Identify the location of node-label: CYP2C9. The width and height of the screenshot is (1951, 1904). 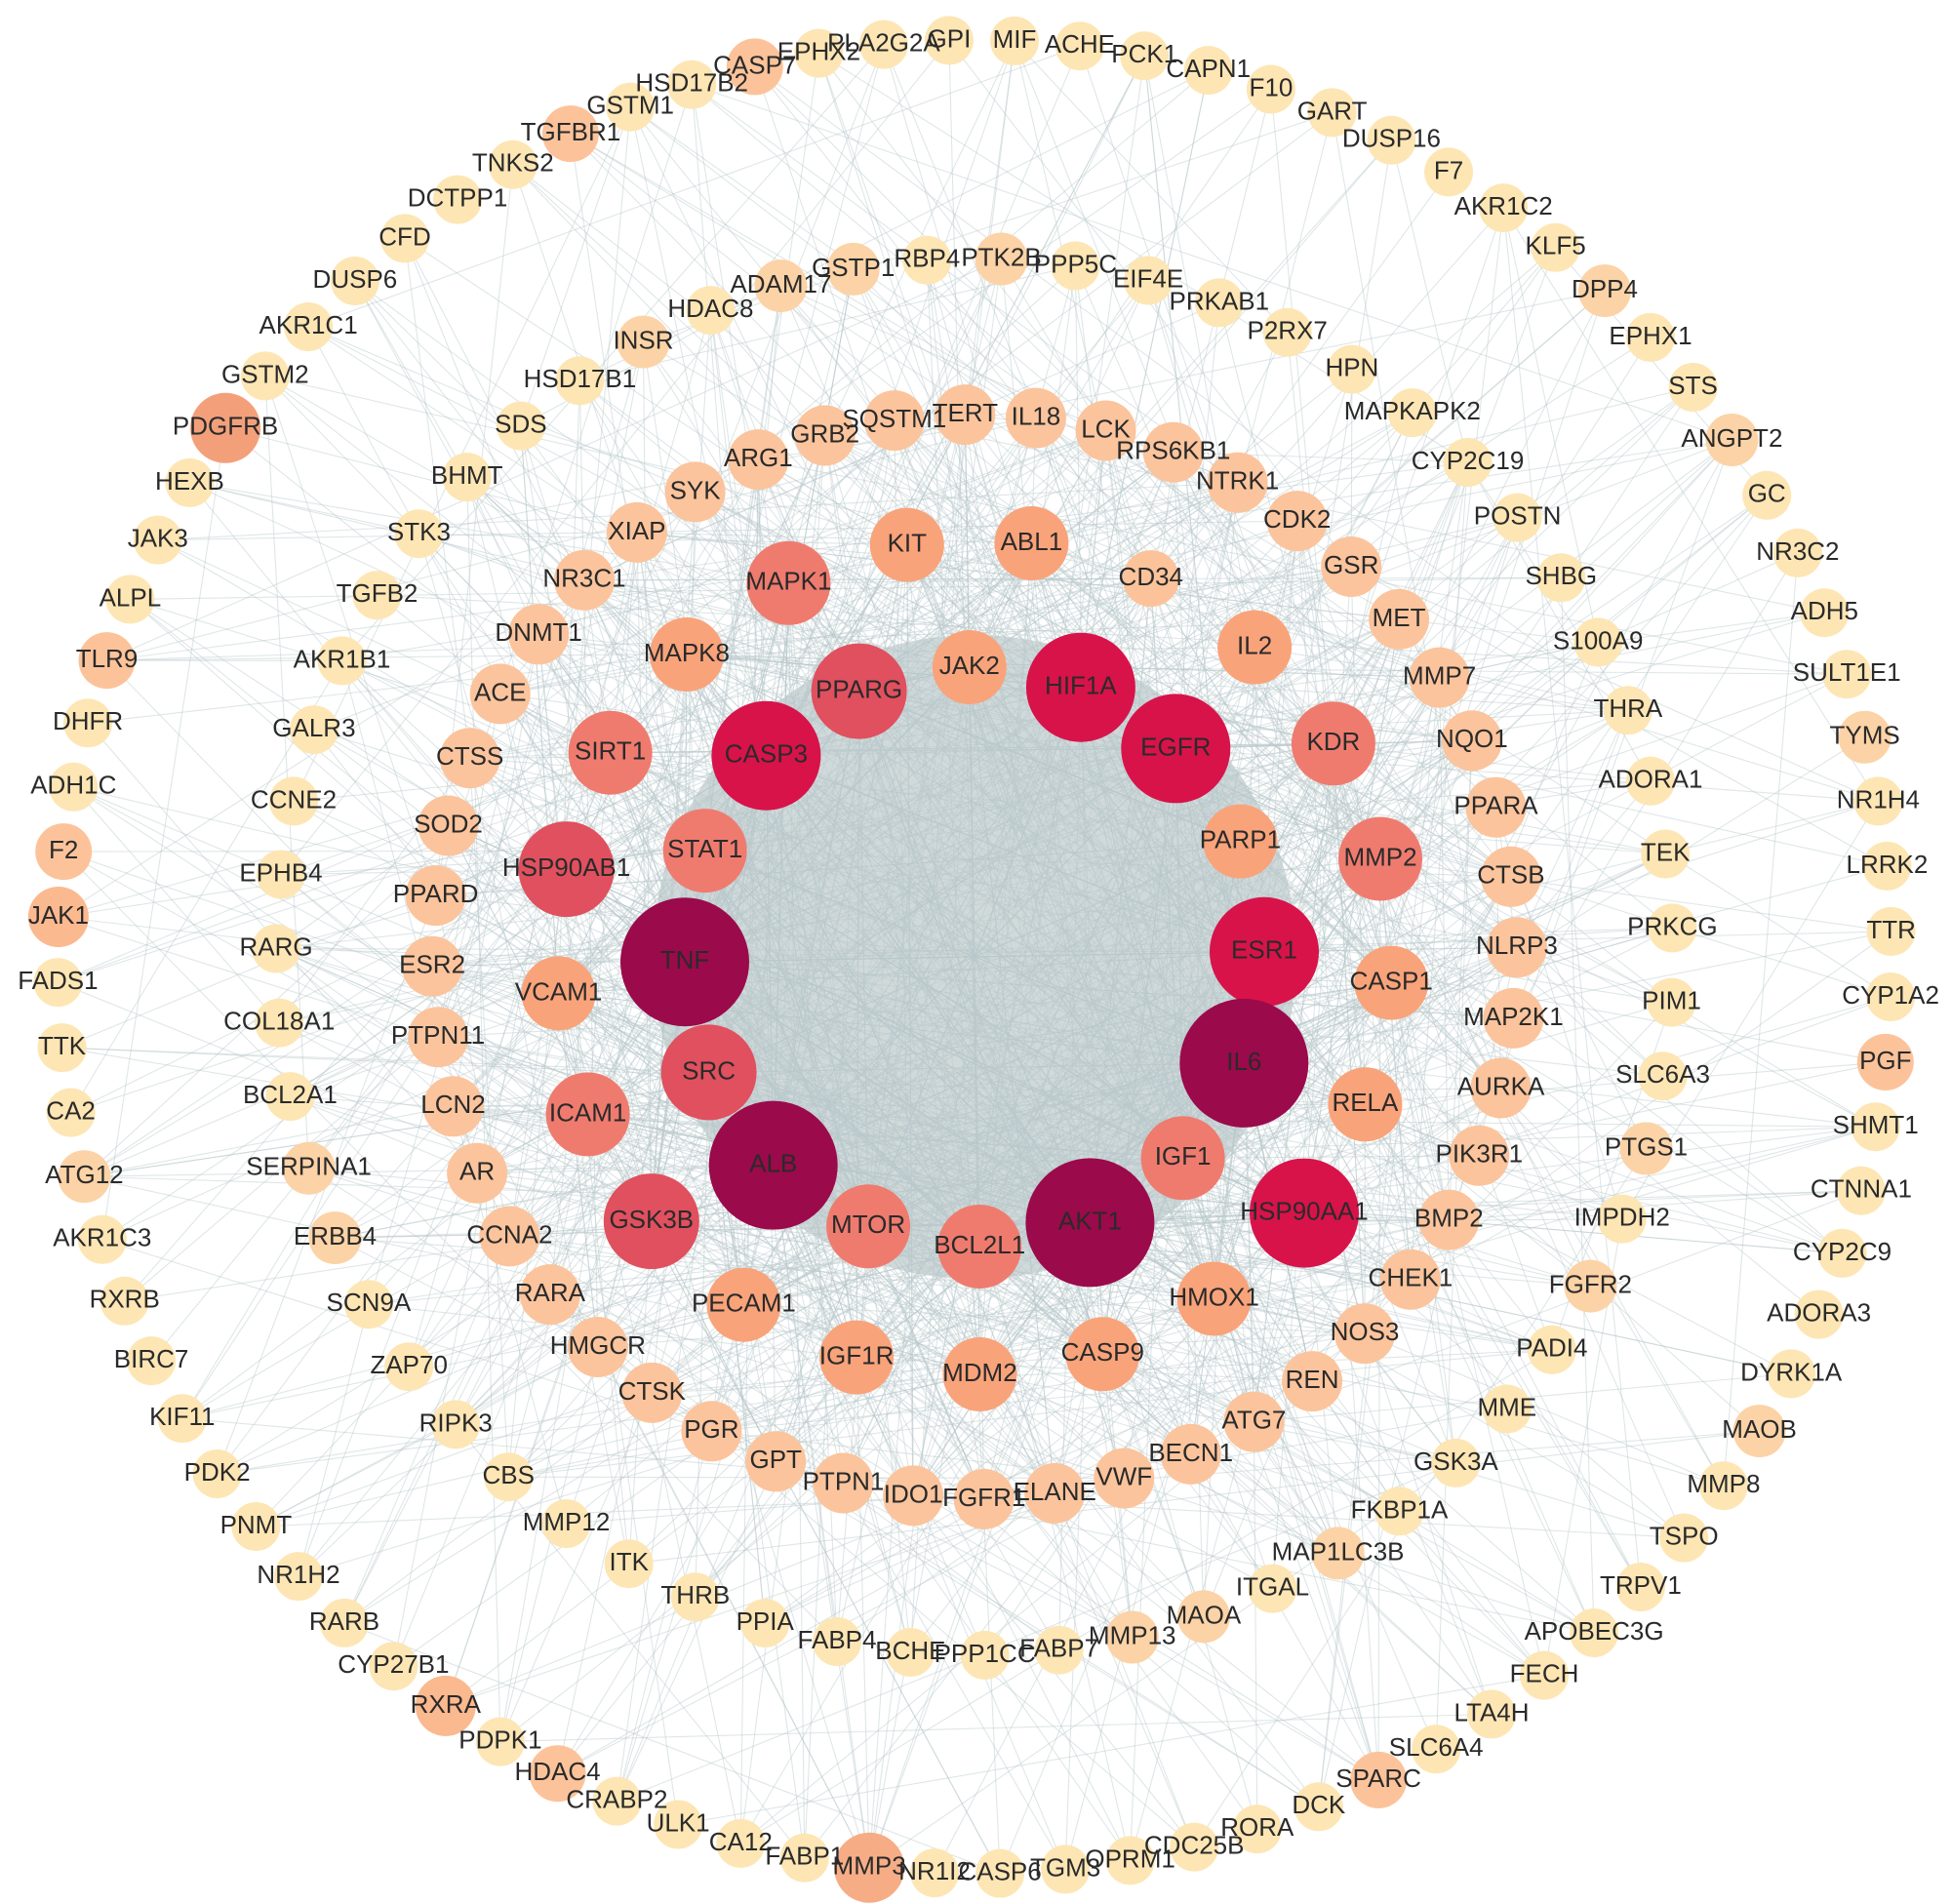
(1842, 1251).